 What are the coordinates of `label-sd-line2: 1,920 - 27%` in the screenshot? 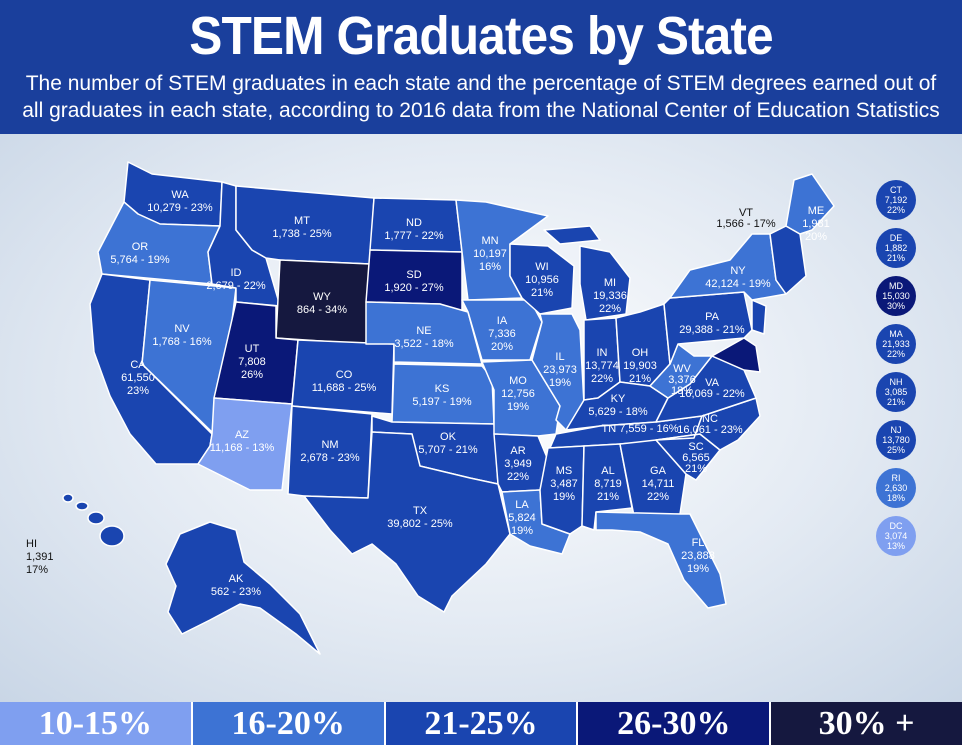 It's located at (414, 288).